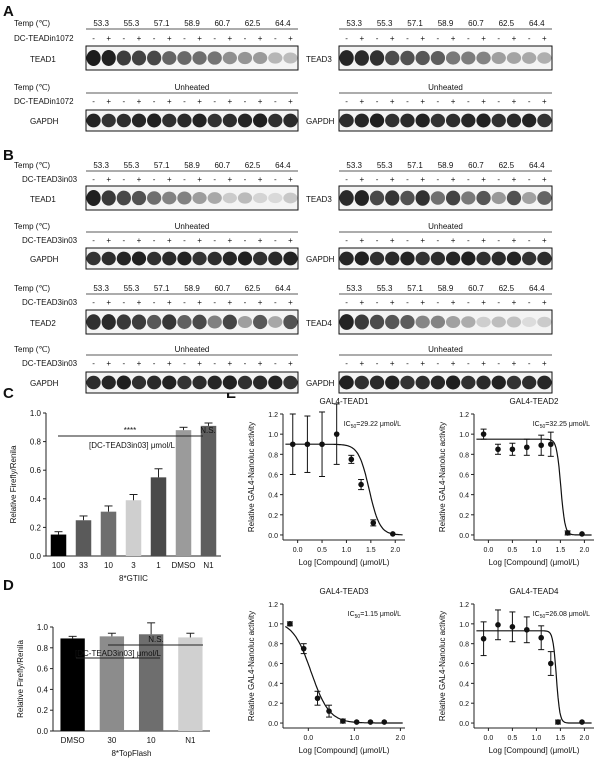 This screenshot has height=763, width=602. I want to click on bar, so click(208, 490).